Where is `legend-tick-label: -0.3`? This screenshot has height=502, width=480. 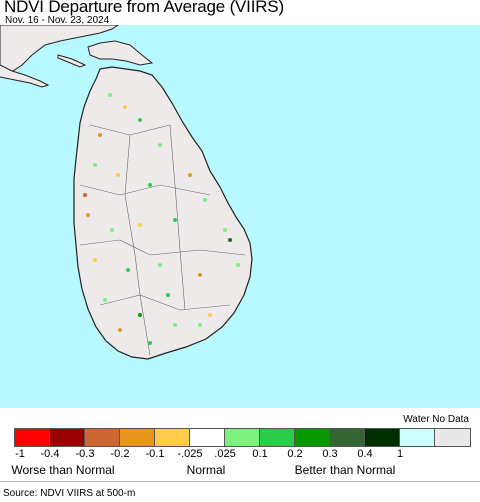
legend-tick-label: -0.3 is located at coordinates (85, 454).